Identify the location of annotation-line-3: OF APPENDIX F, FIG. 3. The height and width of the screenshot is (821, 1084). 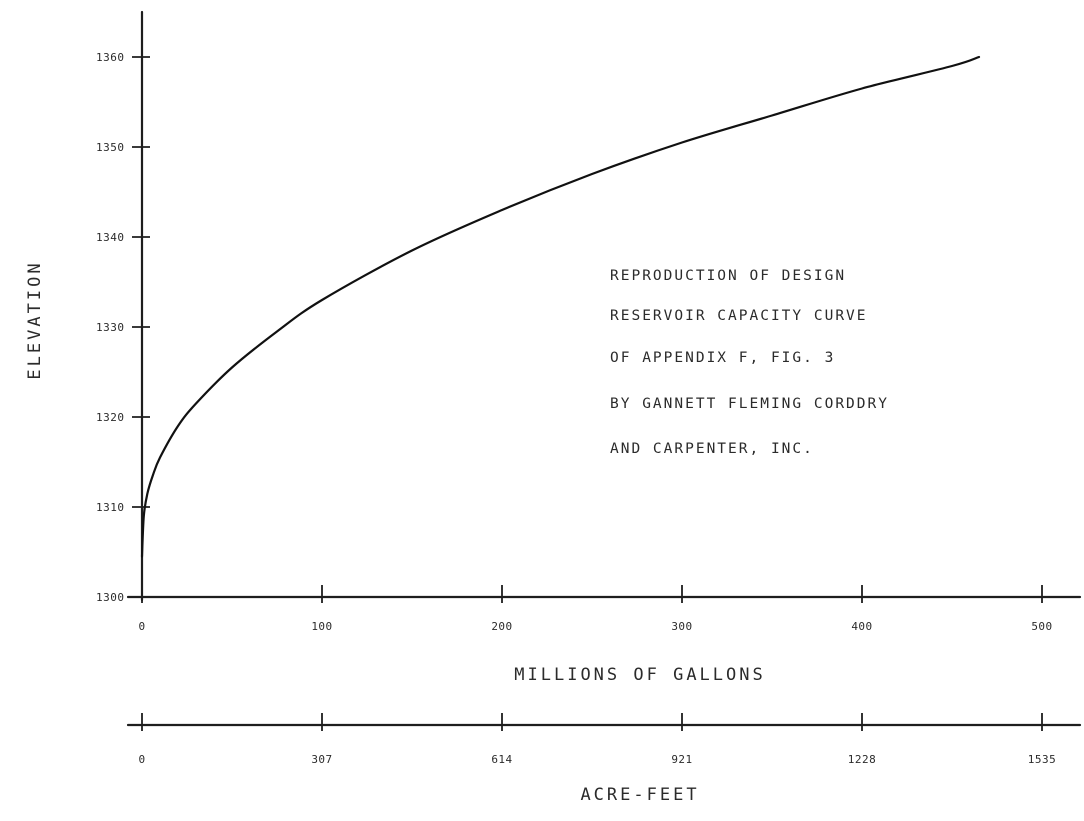
(722, 358).